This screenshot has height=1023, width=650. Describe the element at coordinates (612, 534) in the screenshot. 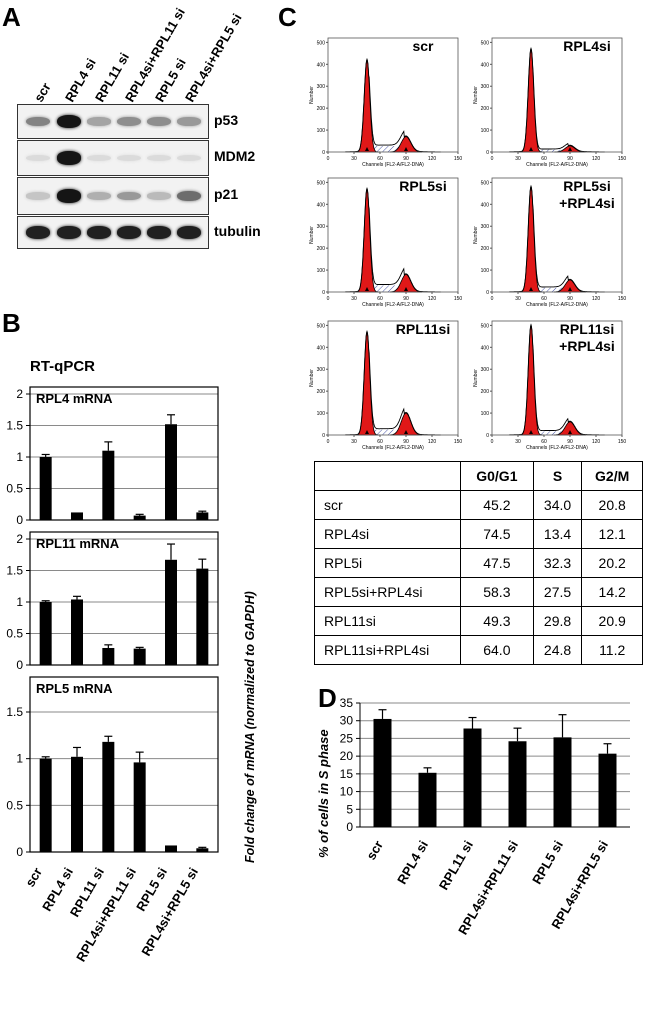

I see `cell-value: 12.1` at that location.